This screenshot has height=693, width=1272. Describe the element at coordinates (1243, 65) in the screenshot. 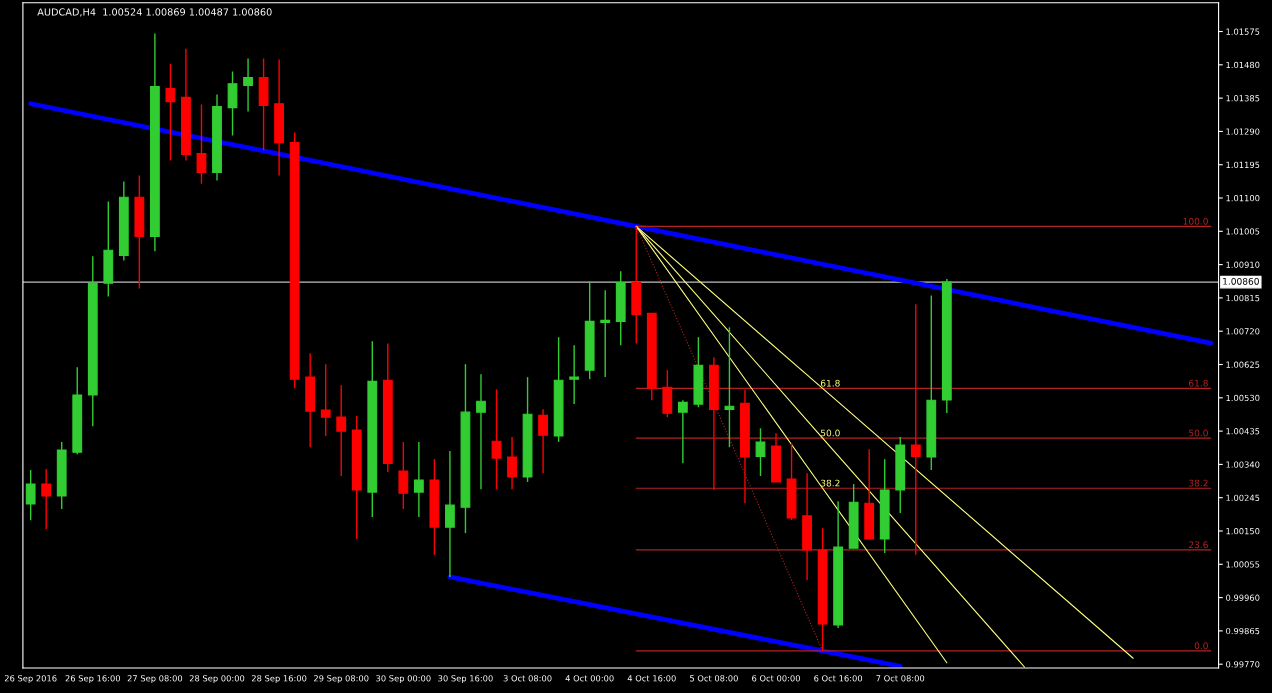

I see `y-tick-label: 1.01480` at that location.